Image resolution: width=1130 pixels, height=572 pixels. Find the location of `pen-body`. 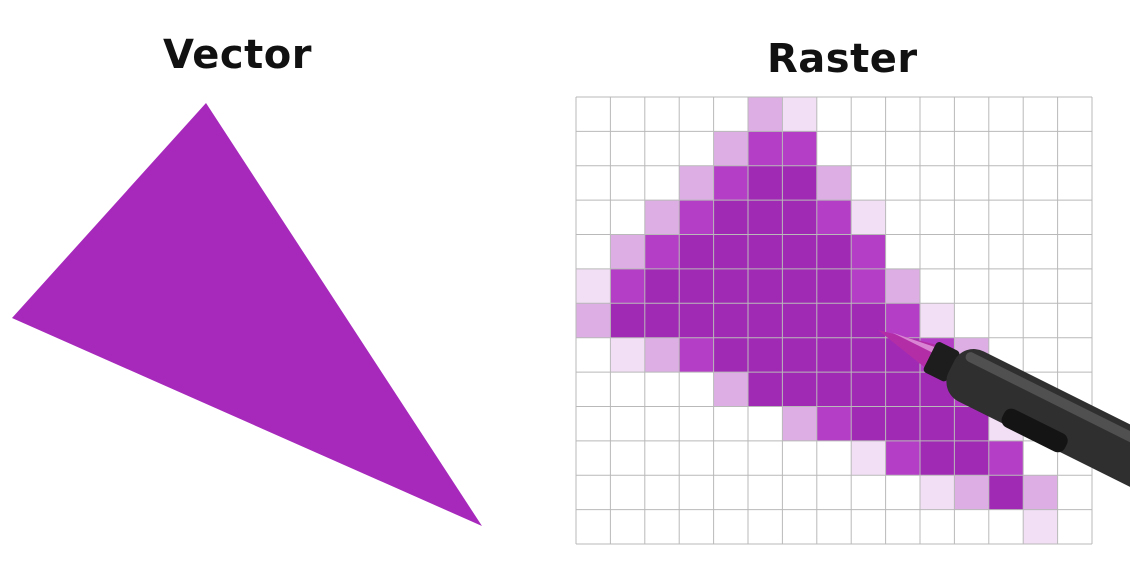

pen-body is located at coordinates (1038, 420).